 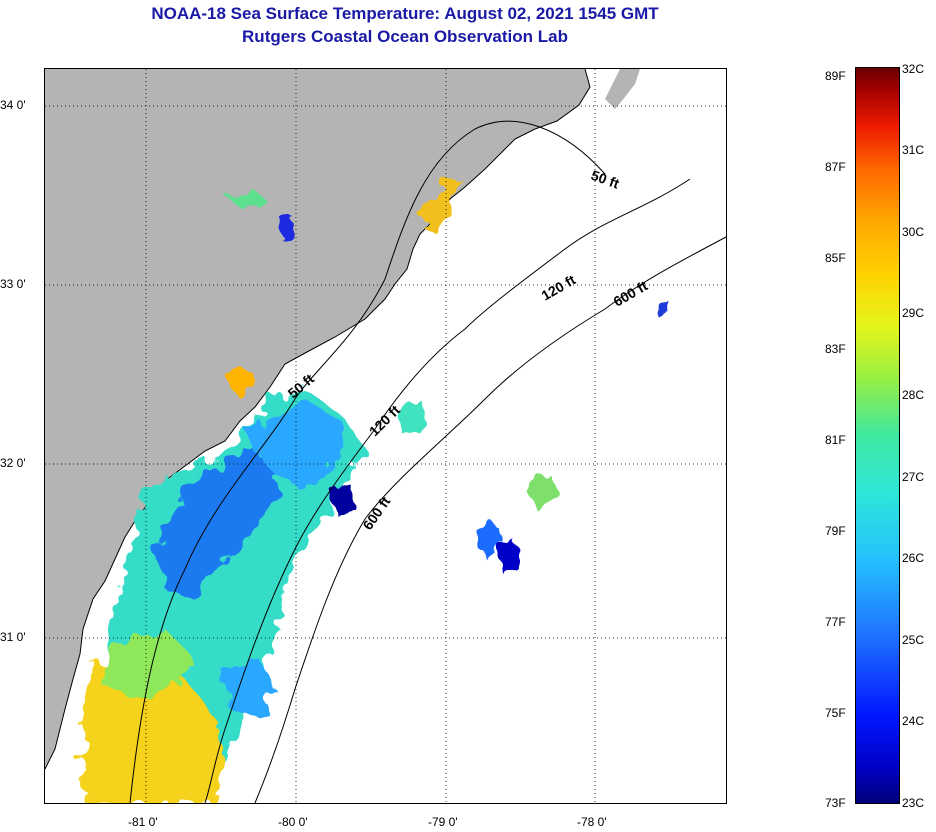 I want to click on cb-c-32: 32C, so click(x=913, y=69).